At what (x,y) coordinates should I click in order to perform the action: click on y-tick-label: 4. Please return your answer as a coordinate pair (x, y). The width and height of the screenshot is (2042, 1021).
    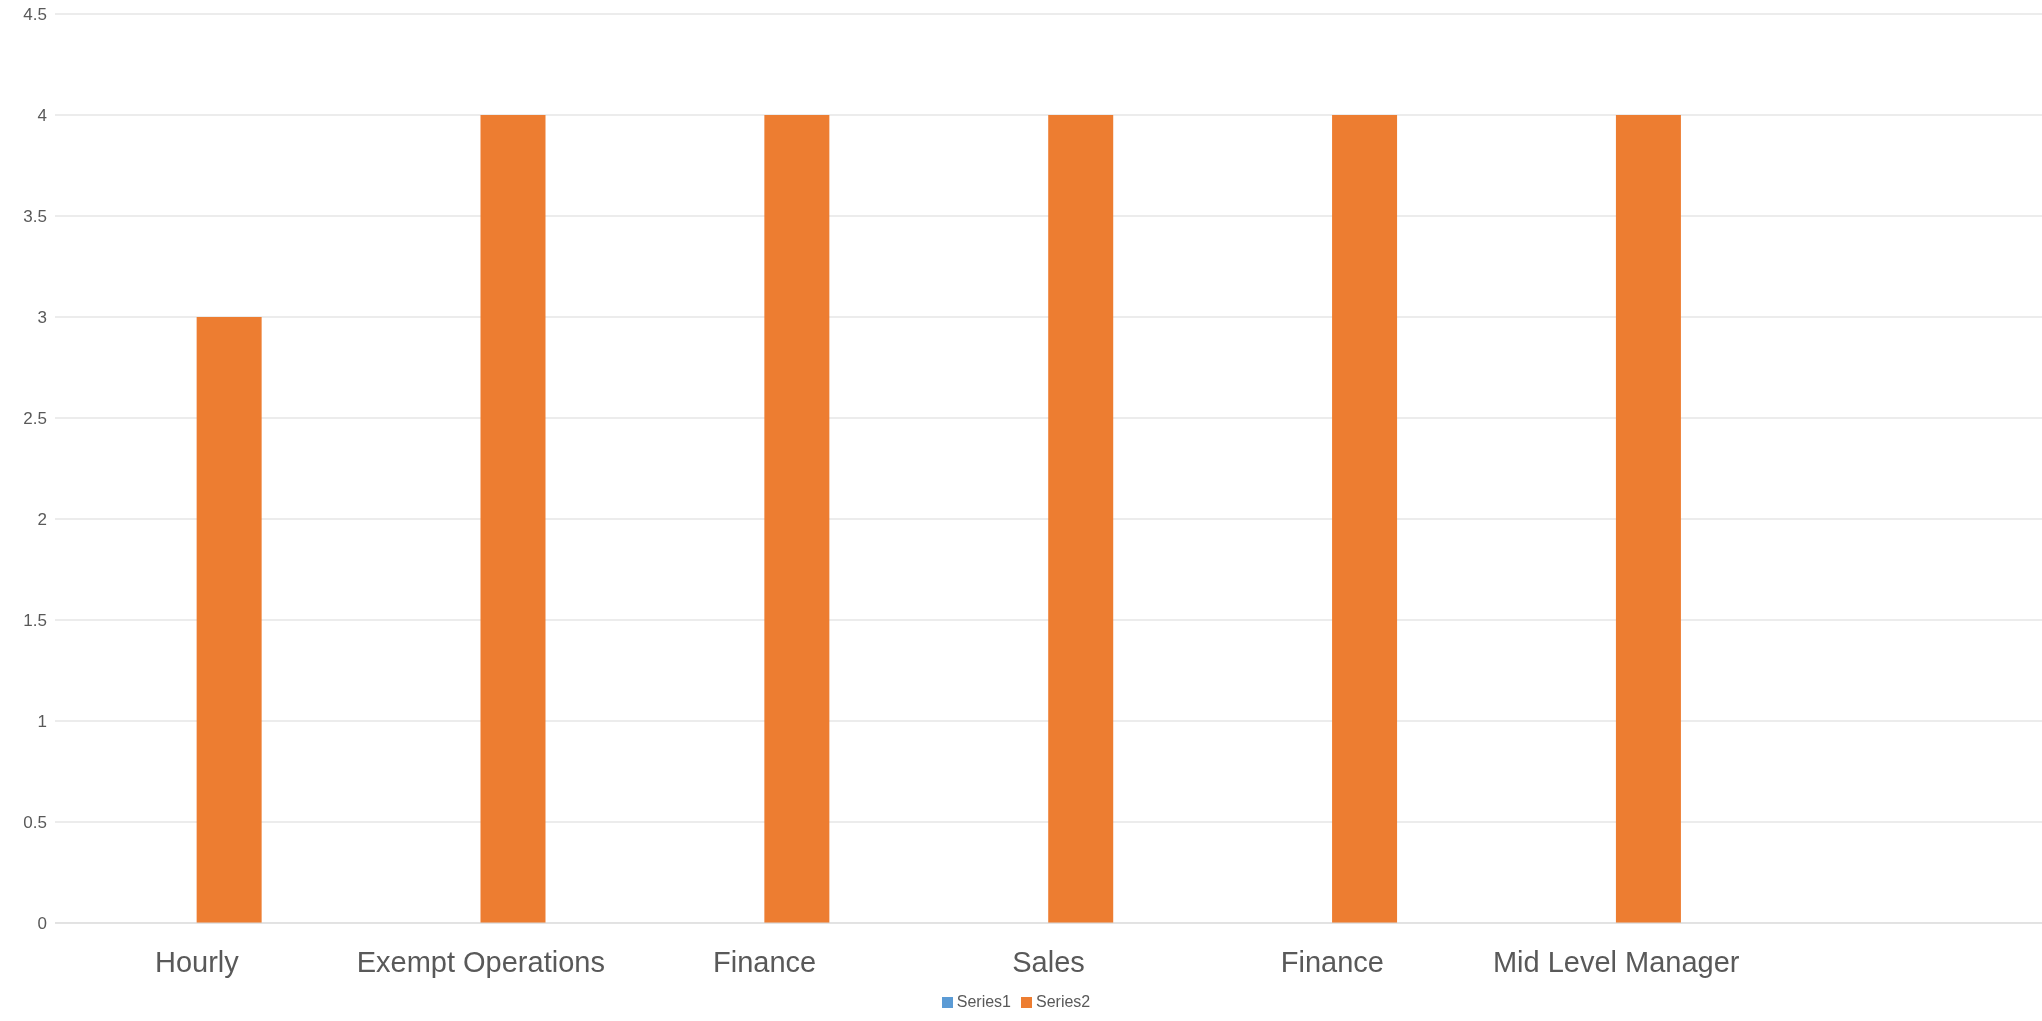
    Looking at the image, I should click on (42, 116).